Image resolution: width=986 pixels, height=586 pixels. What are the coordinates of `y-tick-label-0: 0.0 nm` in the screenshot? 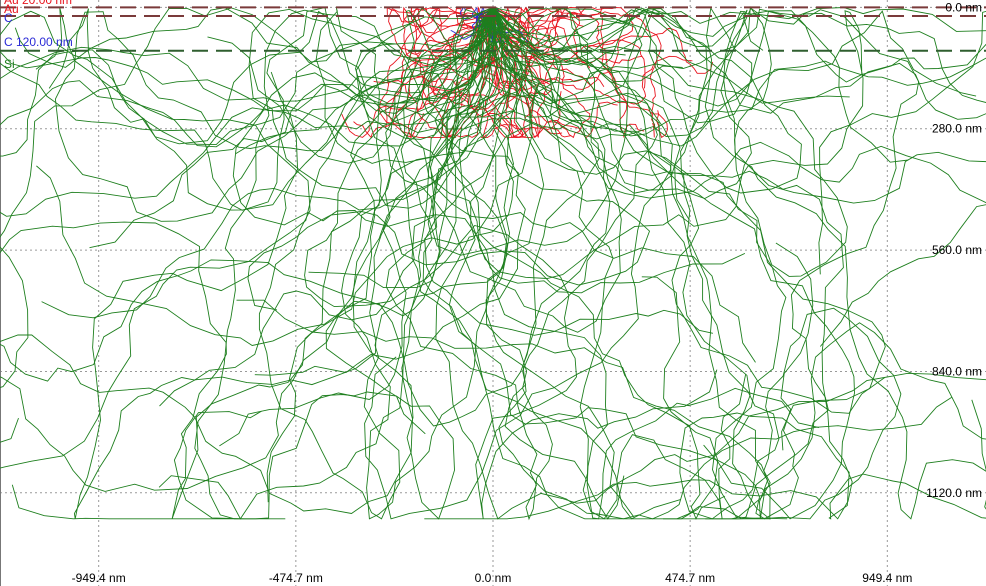 It's located at (963, 7).